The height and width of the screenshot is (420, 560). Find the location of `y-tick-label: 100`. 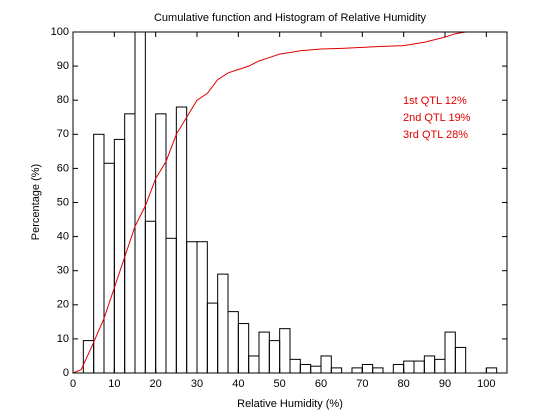

y-tick-label: 100 is located at coordinates (60, 32).